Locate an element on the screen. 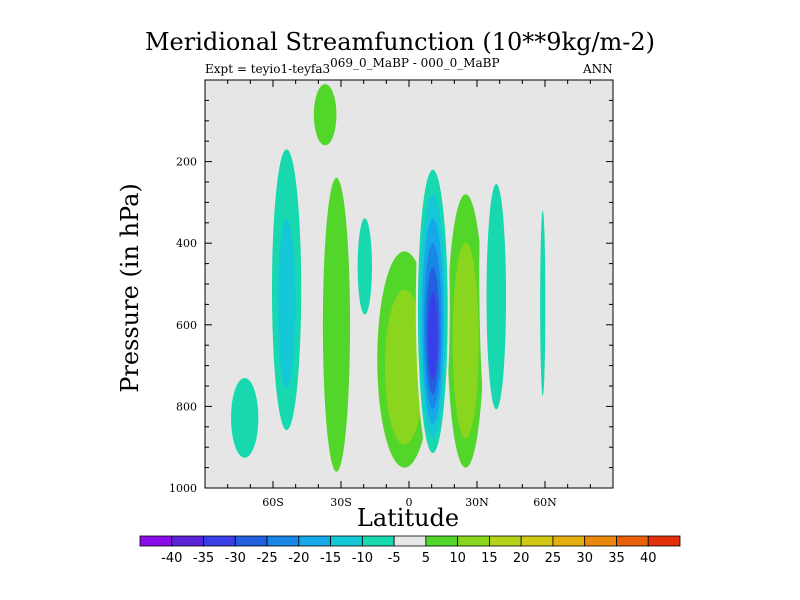  y-tick-label: 400 is located at coordinates (186, 243).